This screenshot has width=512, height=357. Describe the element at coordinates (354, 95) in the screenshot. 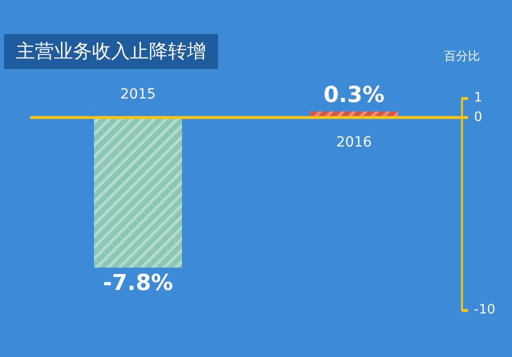

I see `data-label: 0.3%` at that location.